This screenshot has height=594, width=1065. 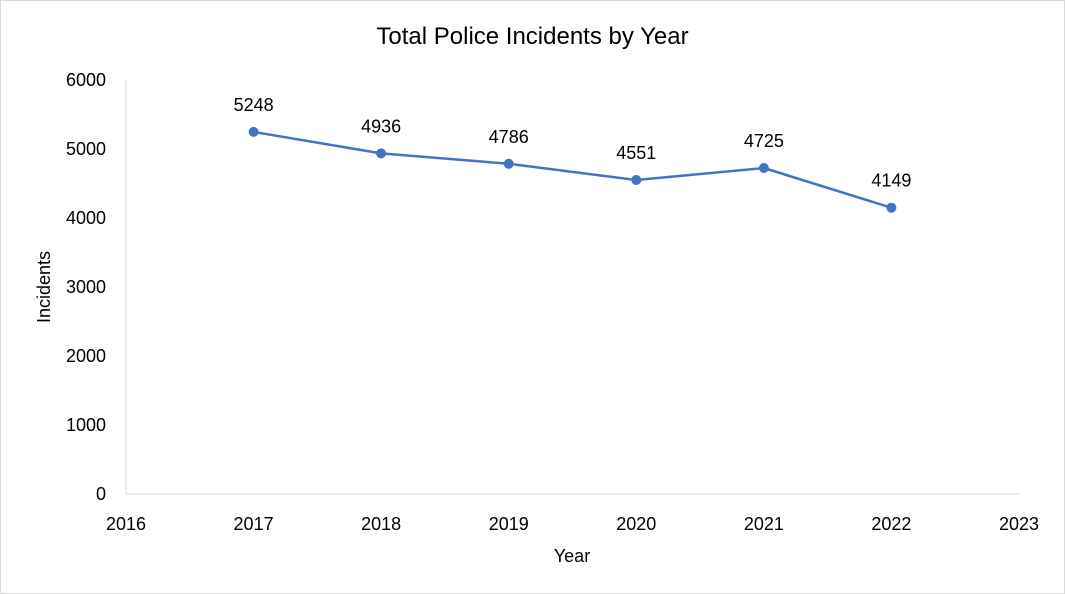 I want to click on y-tick-label: 1000, so click(x=86, y=425).